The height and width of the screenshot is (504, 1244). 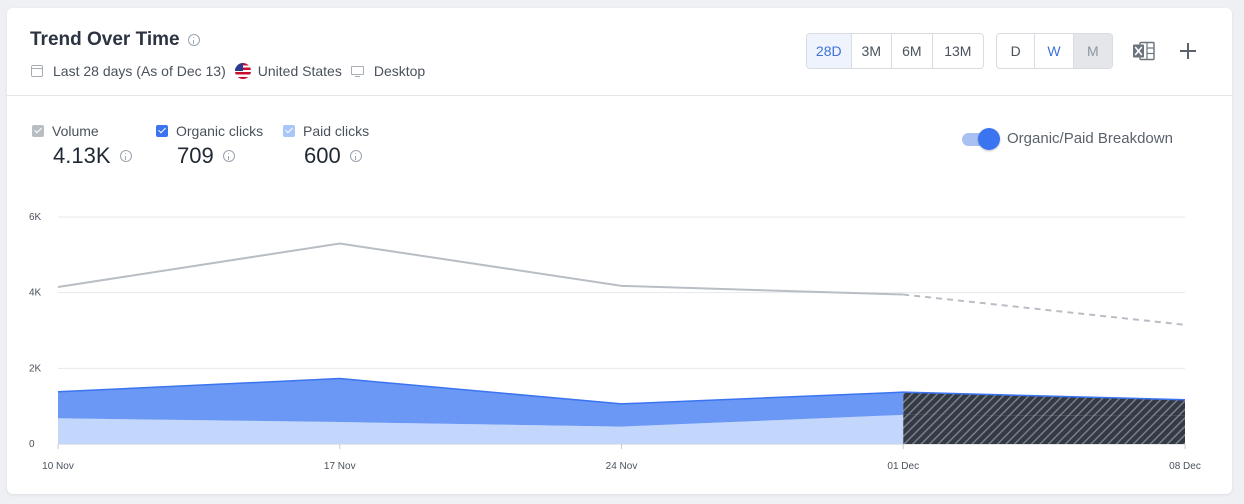 I want to click on checkbox-icon-volume, so click(x=38, y=131).